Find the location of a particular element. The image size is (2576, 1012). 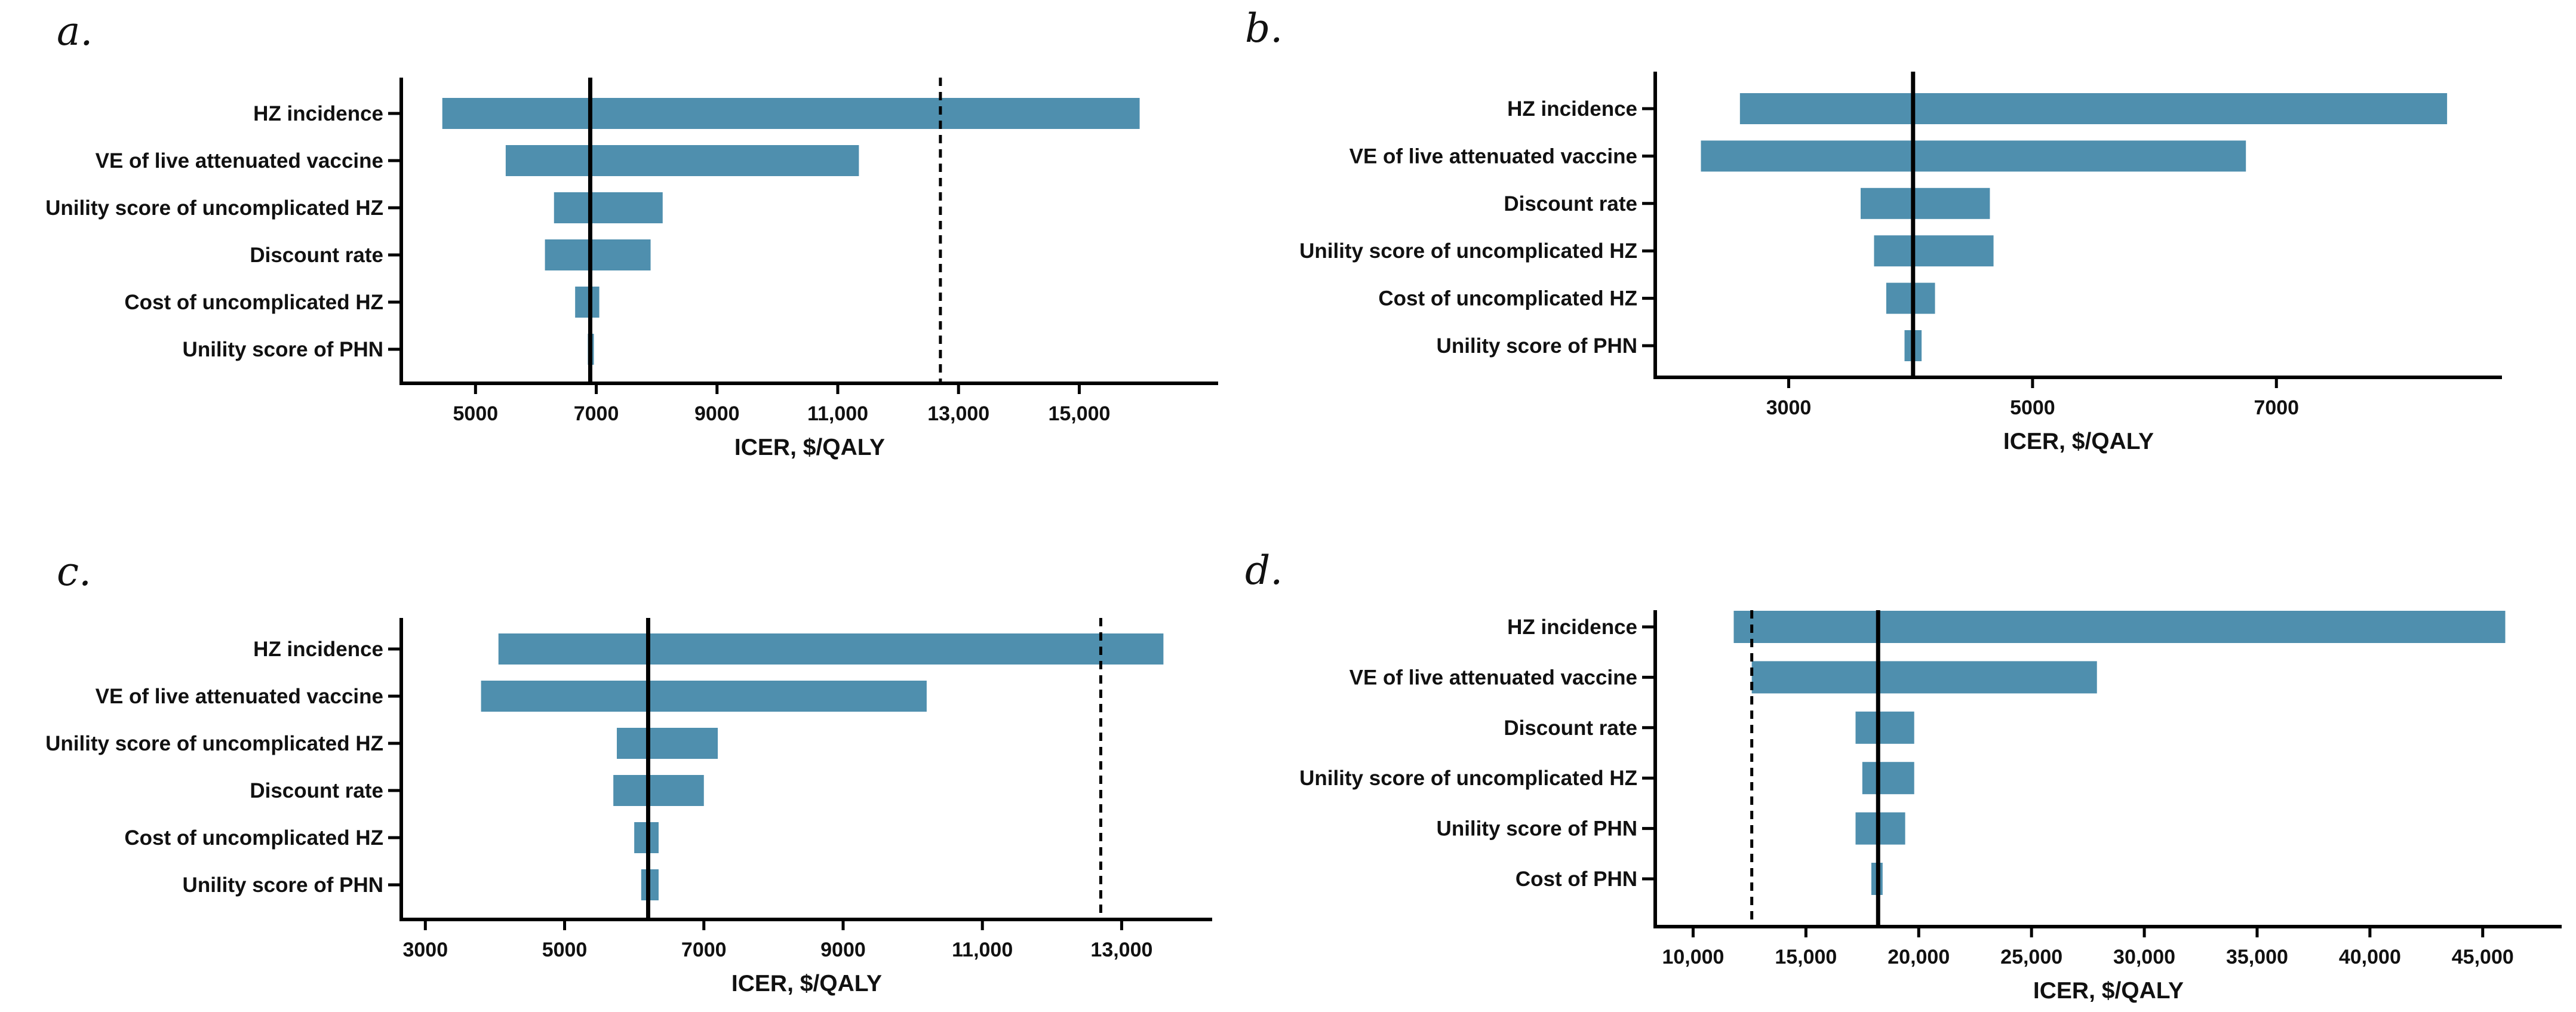

x-tick-label: 20,000 is located at coordinates (1919, 957).